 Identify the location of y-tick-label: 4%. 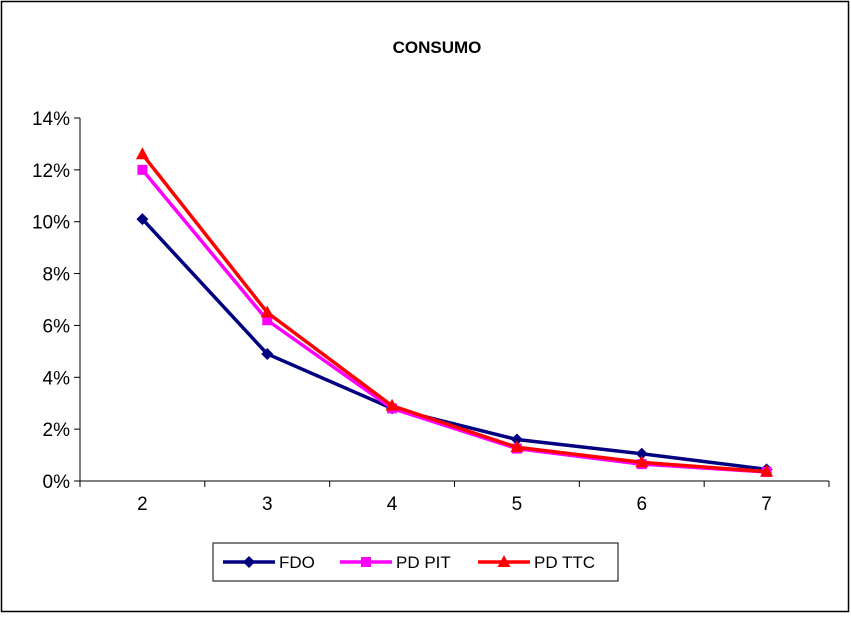
(57, 378).